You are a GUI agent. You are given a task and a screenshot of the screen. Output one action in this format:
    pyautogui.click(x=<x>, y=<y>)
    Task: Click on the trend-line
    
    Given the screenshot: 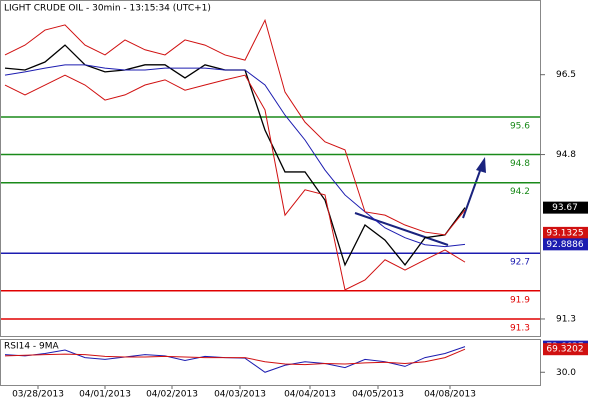 What is the action you would take?
    pyautogui.click(x=401, y=229)
    